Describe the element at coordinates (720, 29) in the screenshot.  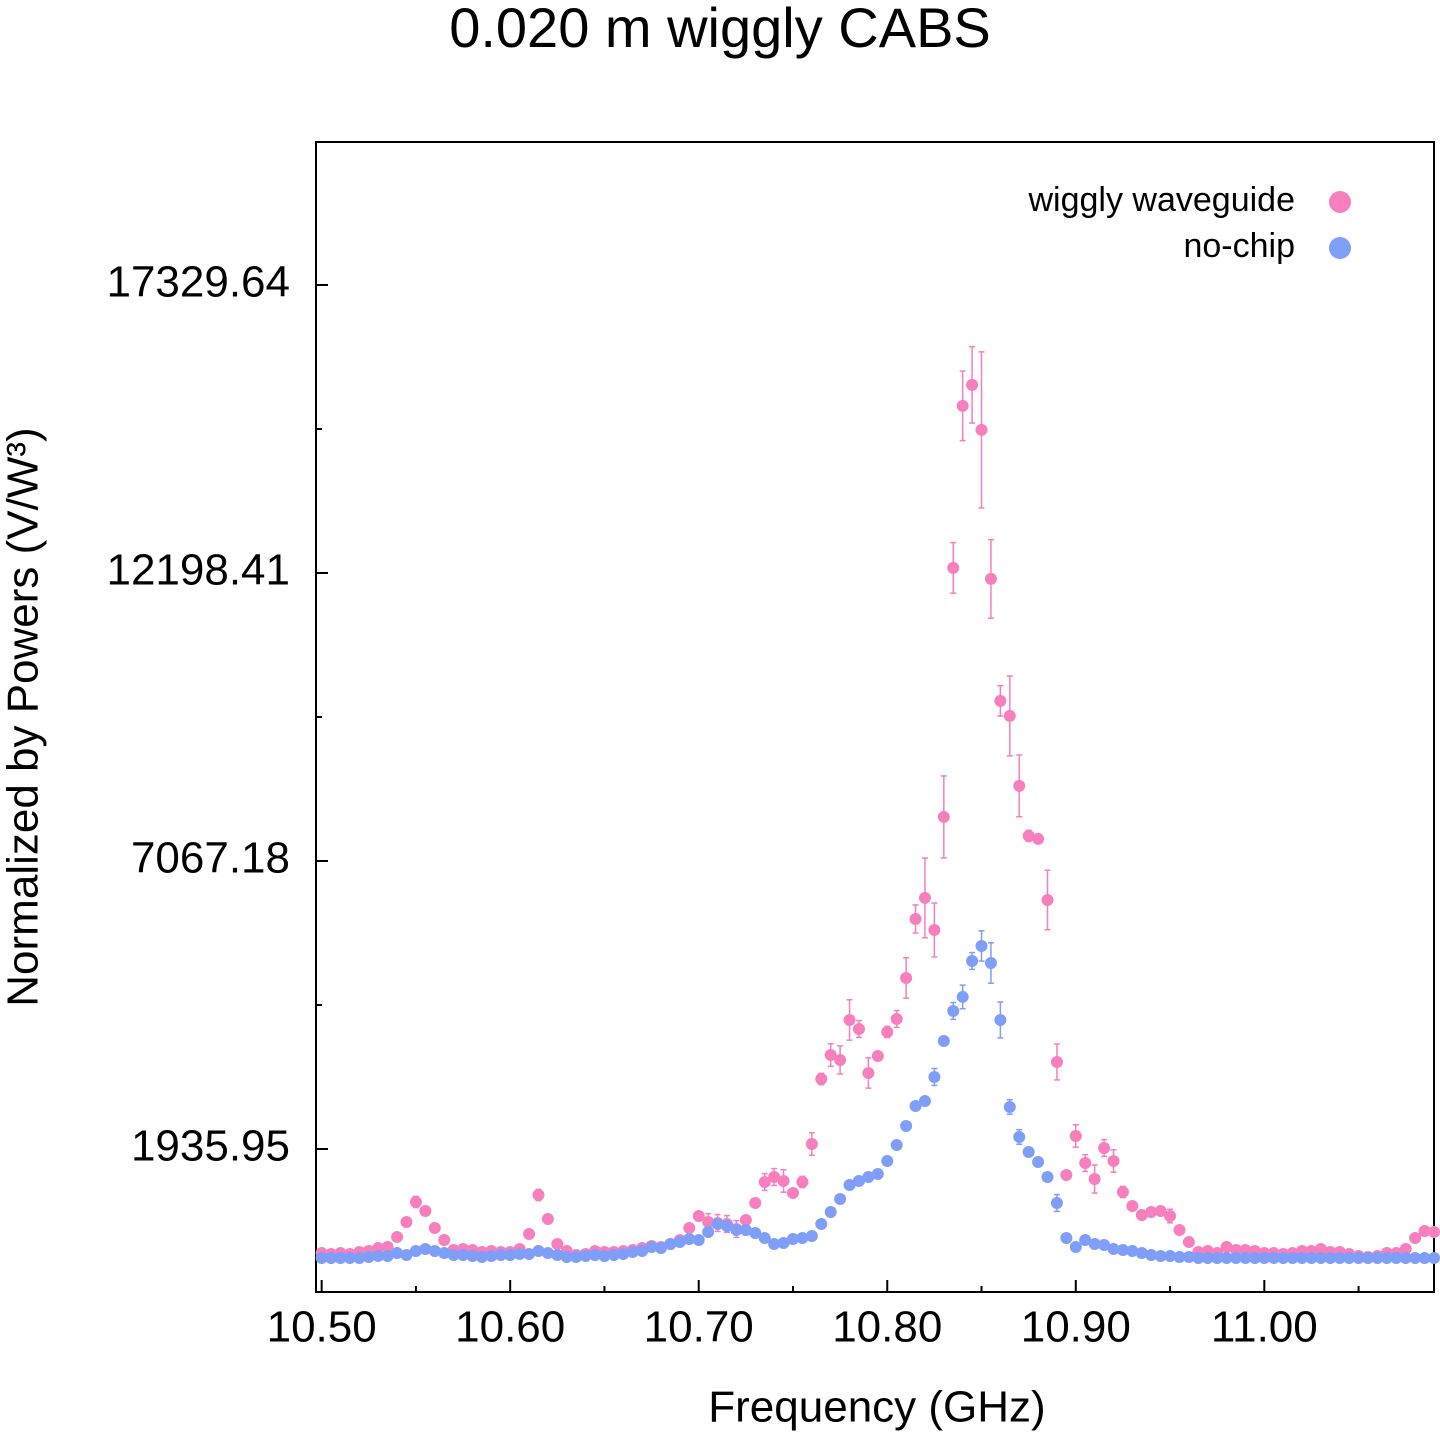
I see `chart-title: 0.020 m wiggly CABS` at that location.